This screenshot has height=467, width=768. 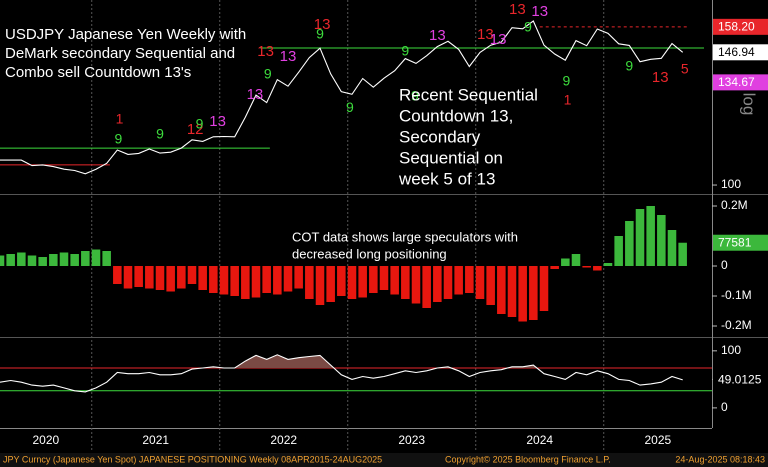 I want to click on y-tick-label: -0.2M, so click(x=736, y=325).